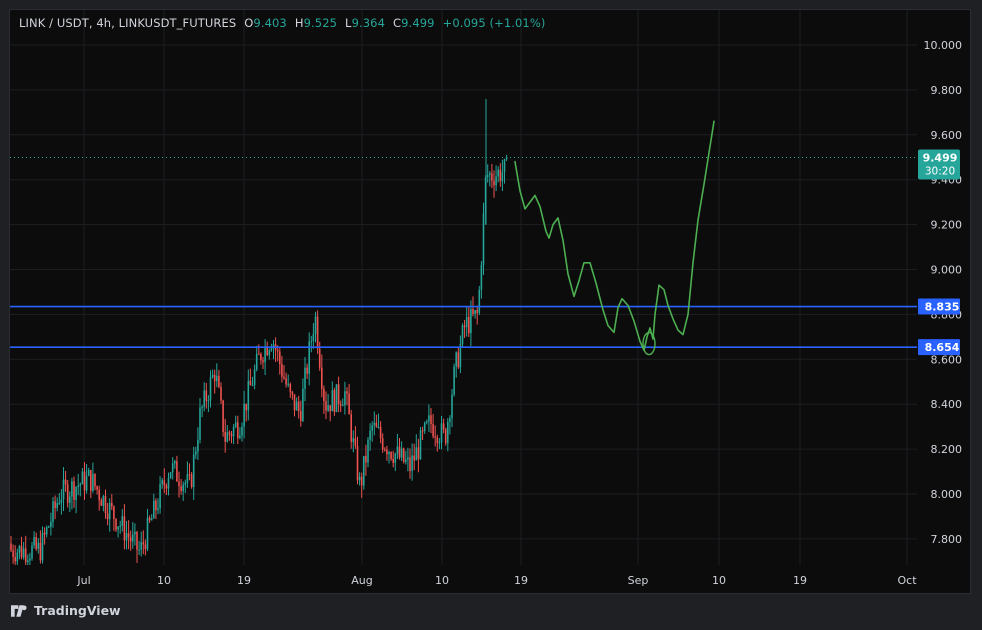 The height and width of the screenshot is (630, 982). I want to click on x-tick-label: 10, so click(442, 580).